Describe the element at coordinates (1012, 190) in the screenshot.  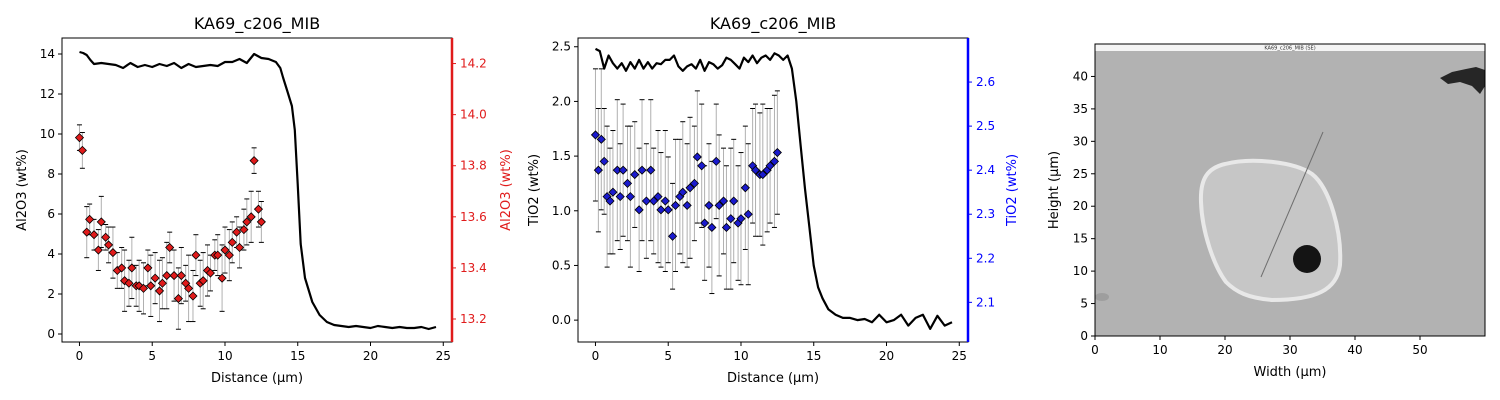
I see `tio2-right-y-label: TiO2 (wt%)` at that location.